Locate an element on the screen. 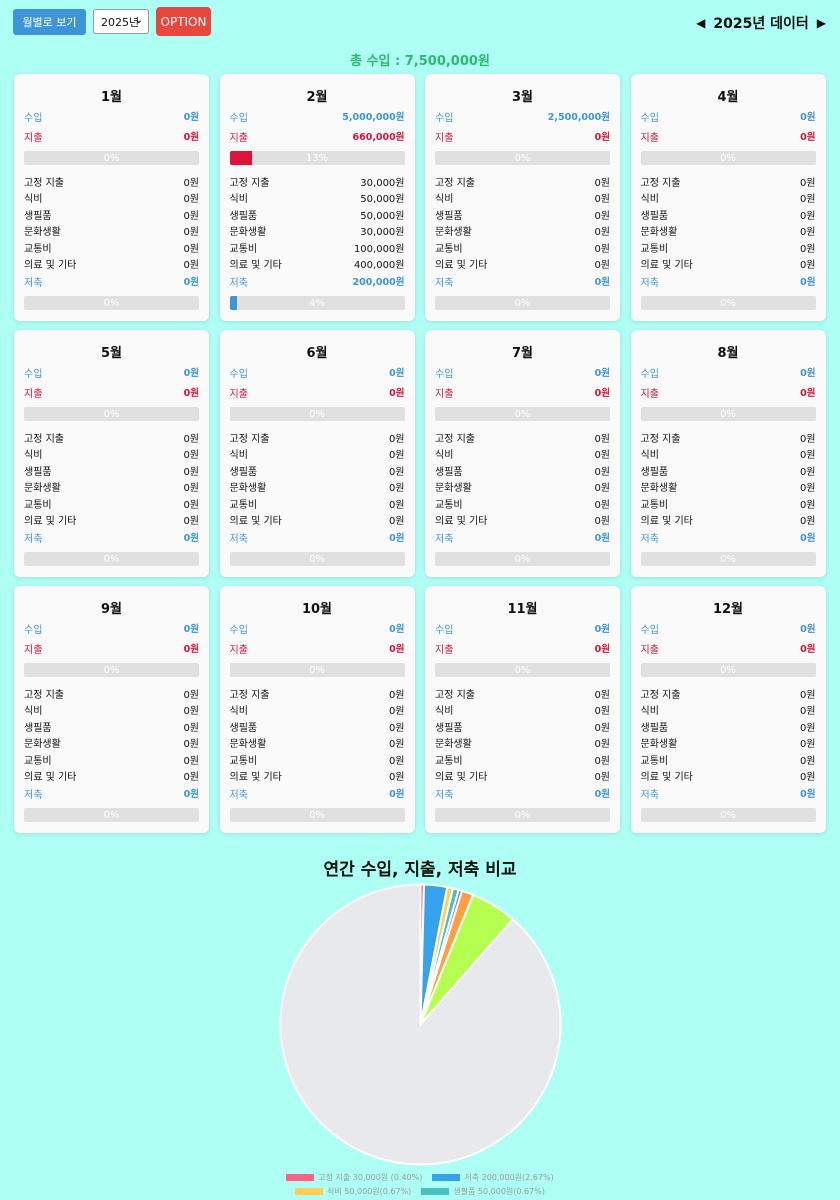 The image size is (840, 1200). category-value: 400,000원 is located at coordinates (379, 265).